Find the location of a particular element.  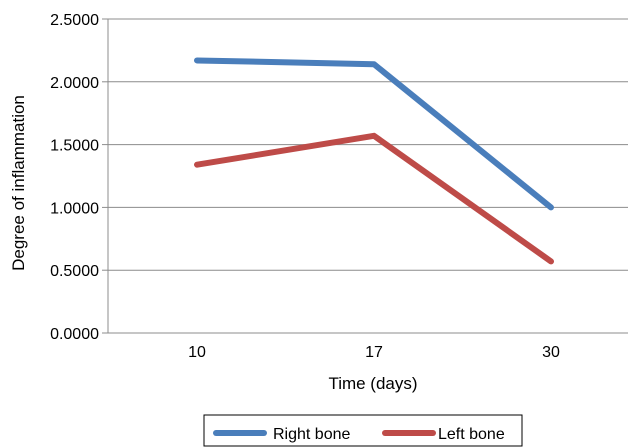

y-tick-labels: 0.0000 0.5000 1.0000 1.5000 2.0000 2.5000 is located at coordinates (74, 177).